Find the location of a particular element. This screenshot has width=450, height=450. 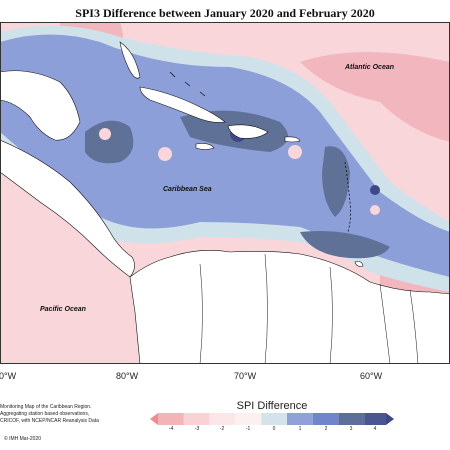

caribbean-sea-label: Caribbean Sea is located at coordinates (187, 189).